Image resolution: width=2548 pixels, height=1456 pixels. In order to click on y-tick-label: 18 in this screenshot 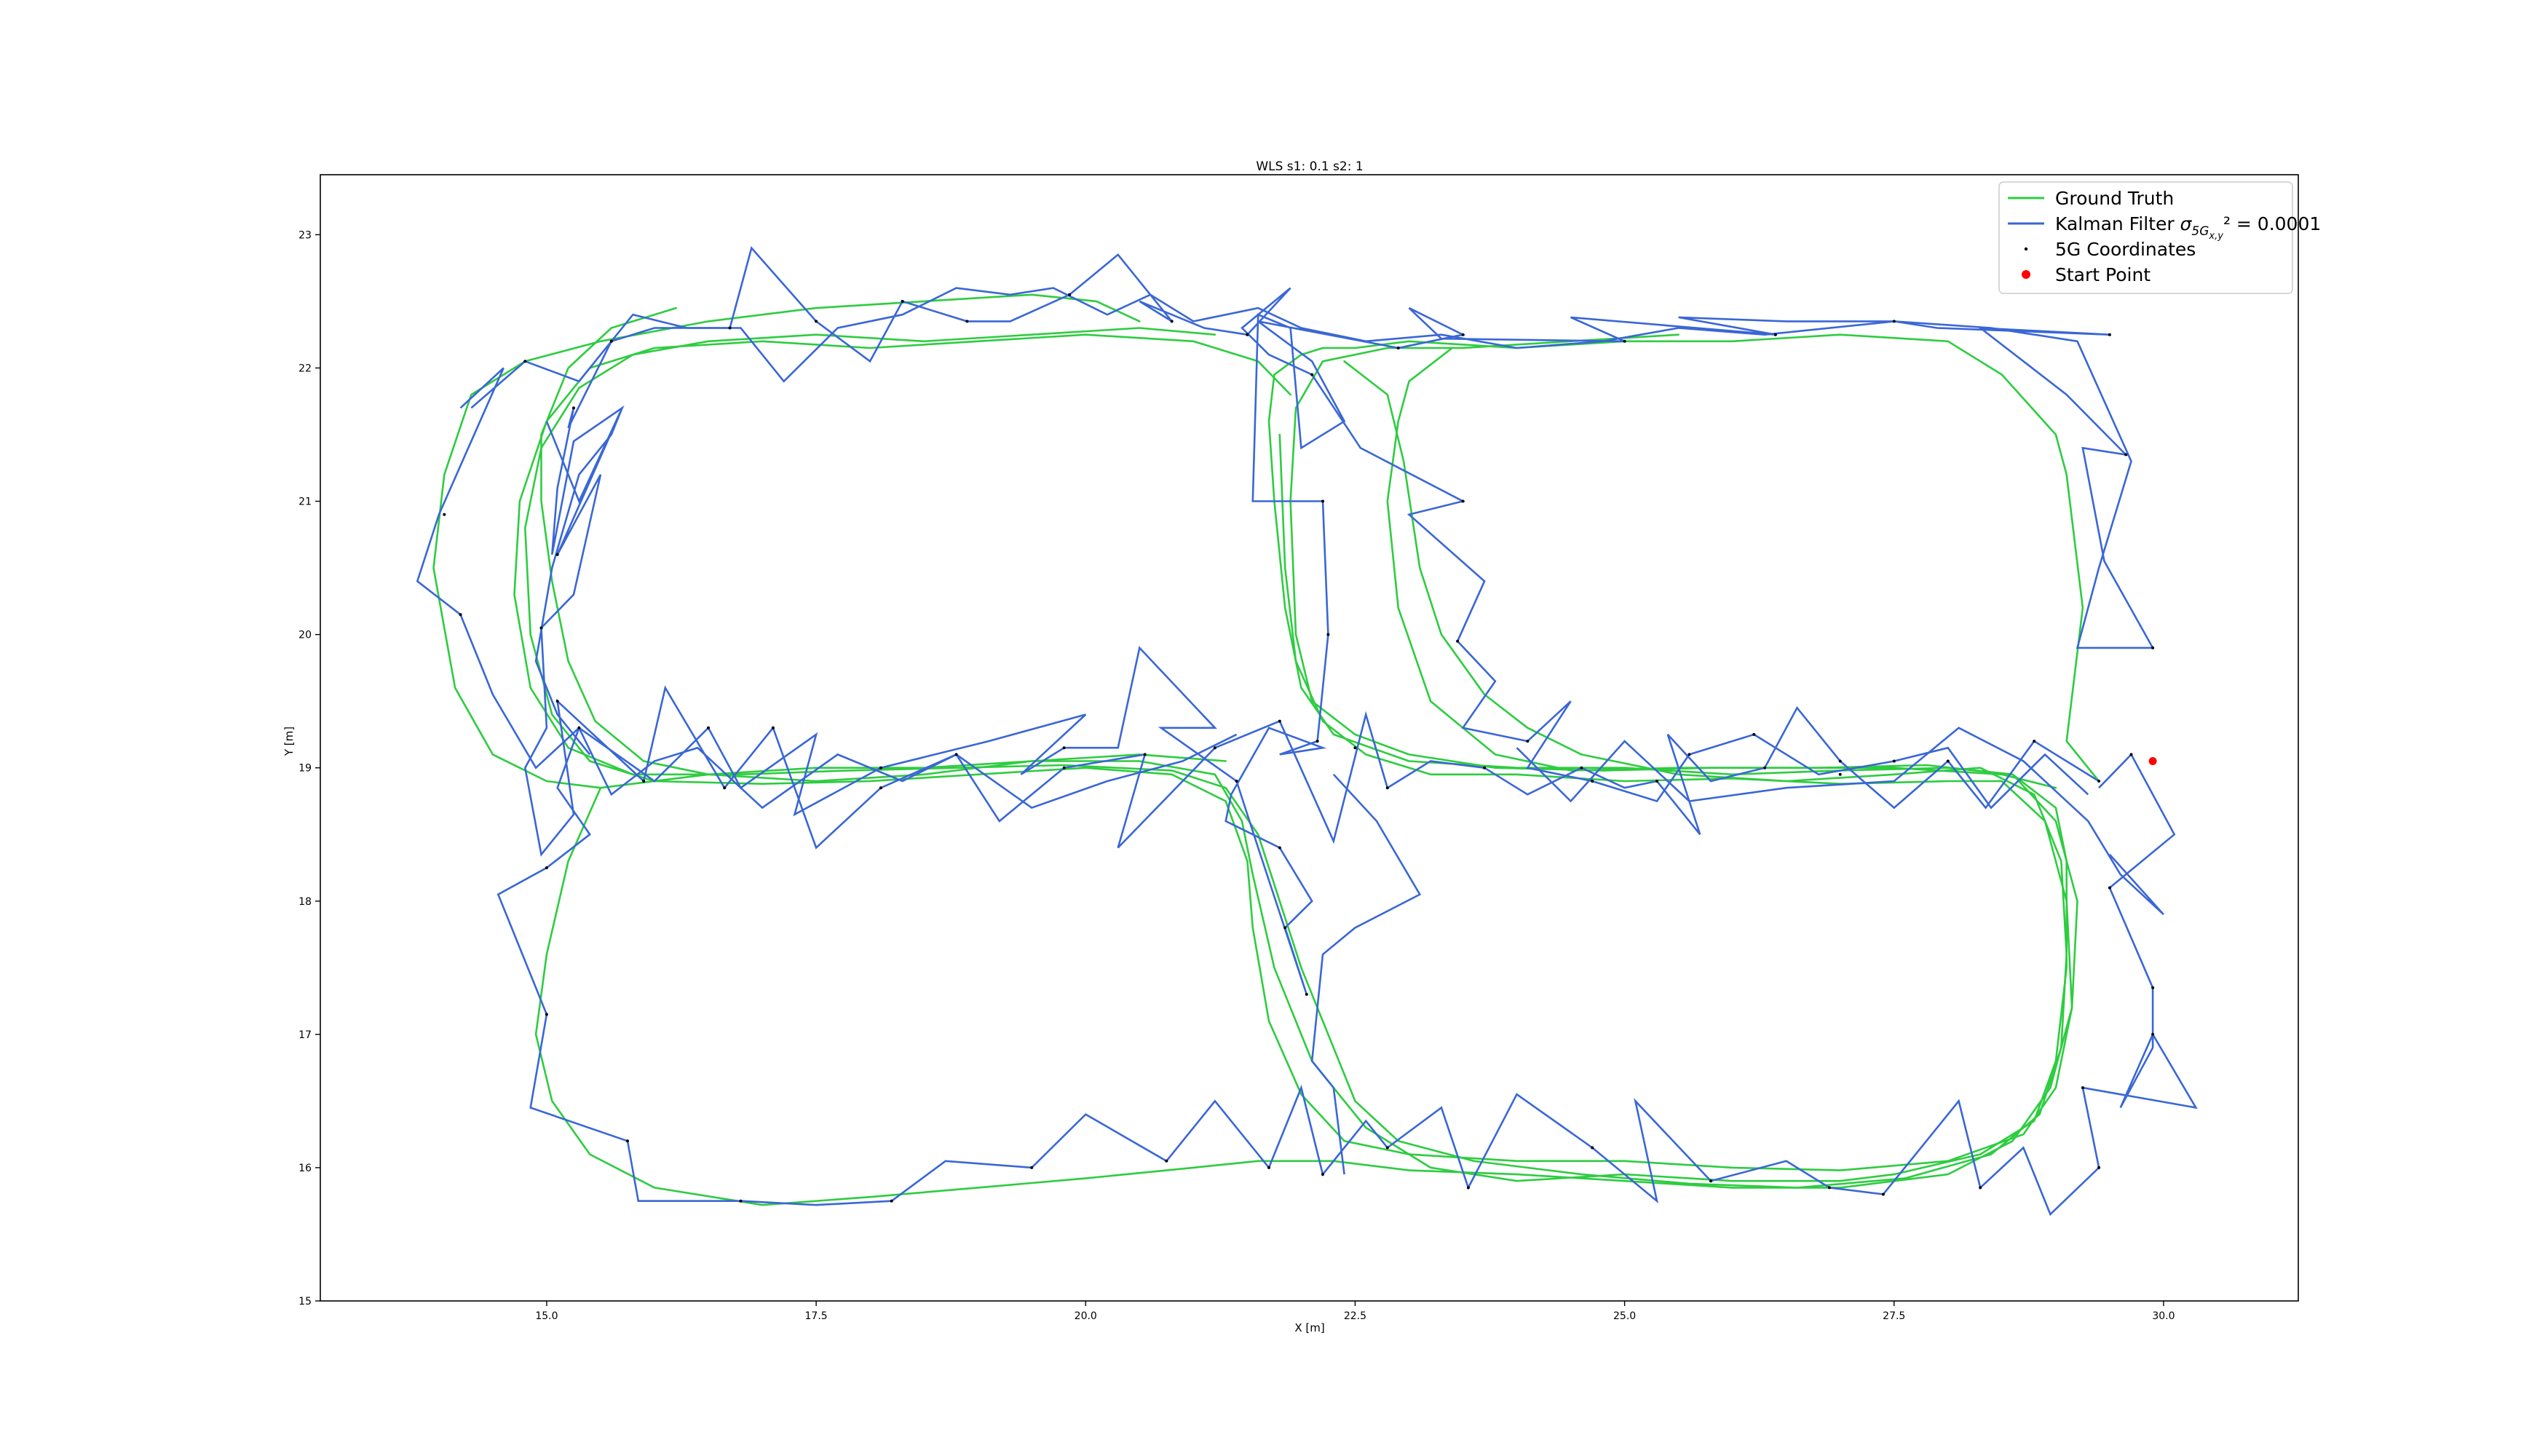, I will do `click(305, 902)`.